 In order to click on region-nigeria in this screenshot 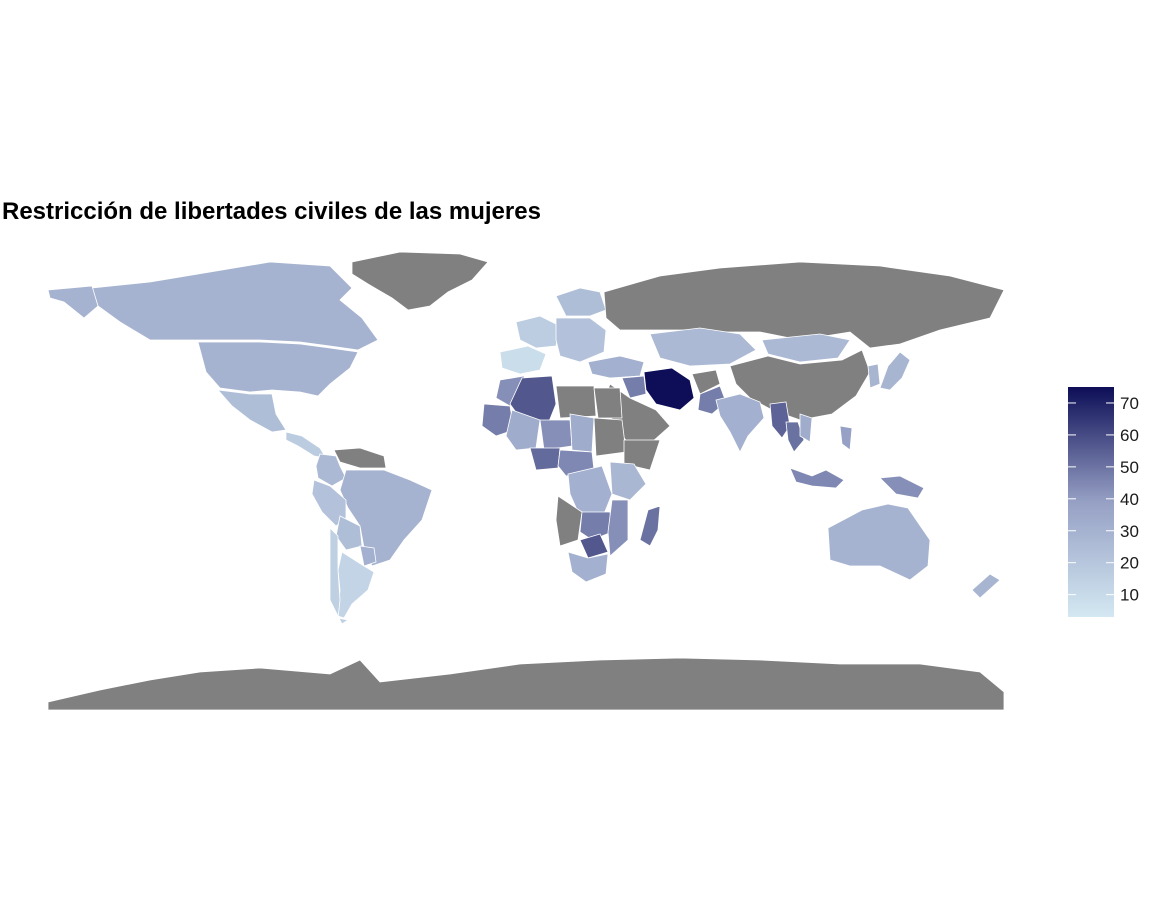, I will do `click(545, 459)`.